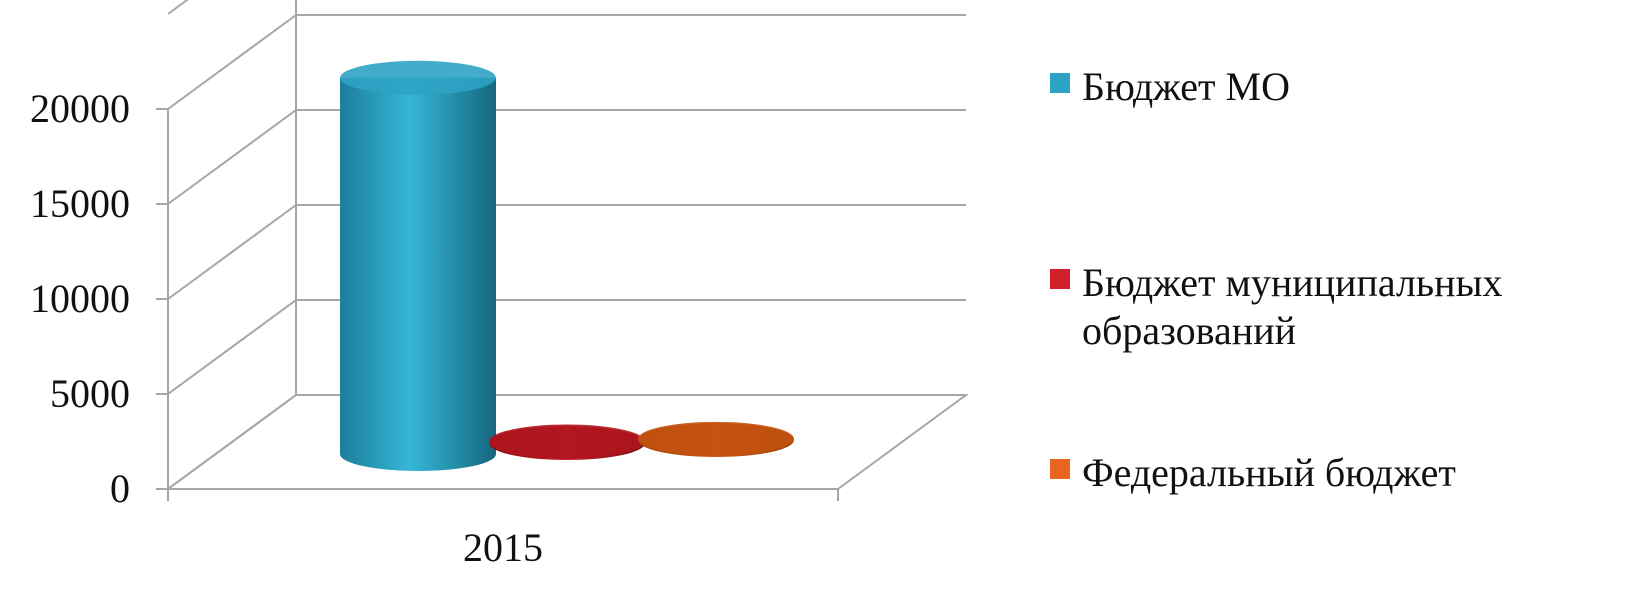  I want to click on x-tick-label: 2015, so click(503, 547).